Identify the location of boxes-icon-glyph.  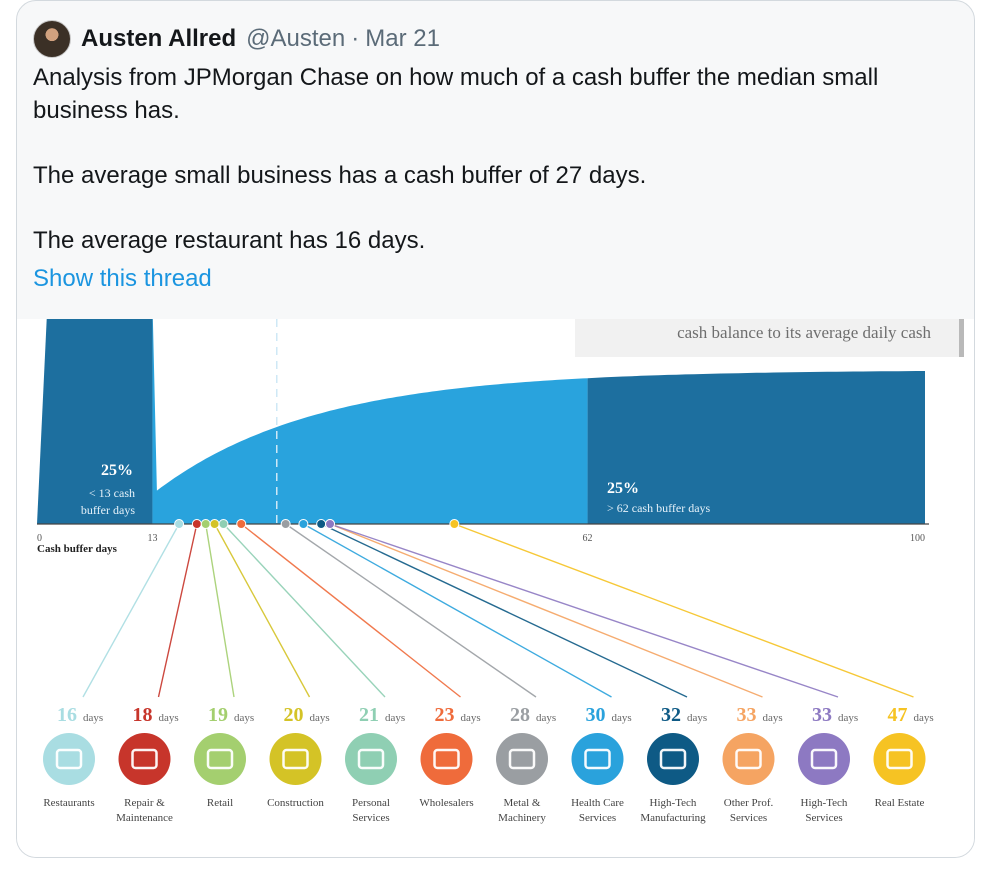
(446, 759).